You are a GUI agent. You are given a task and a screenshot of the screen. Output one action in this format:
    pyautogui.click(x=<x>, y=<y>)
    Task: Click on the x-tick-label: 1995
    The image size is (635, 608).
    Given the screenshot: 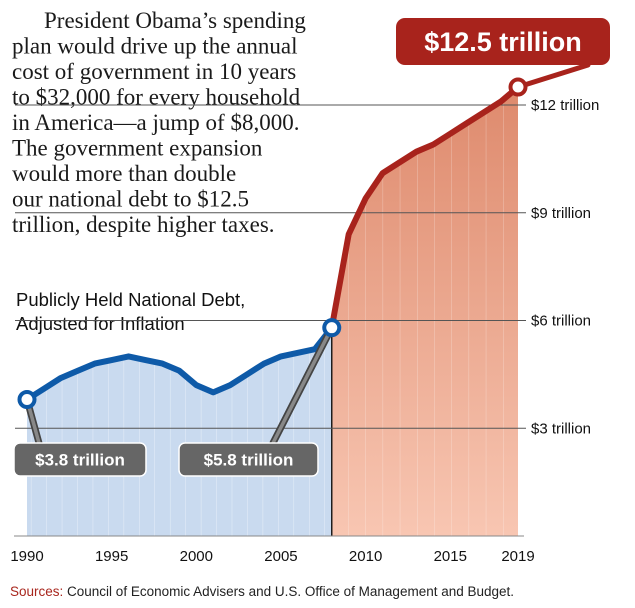 What is the action you would take?
    pyautogui.click(x=111, y=556)
    